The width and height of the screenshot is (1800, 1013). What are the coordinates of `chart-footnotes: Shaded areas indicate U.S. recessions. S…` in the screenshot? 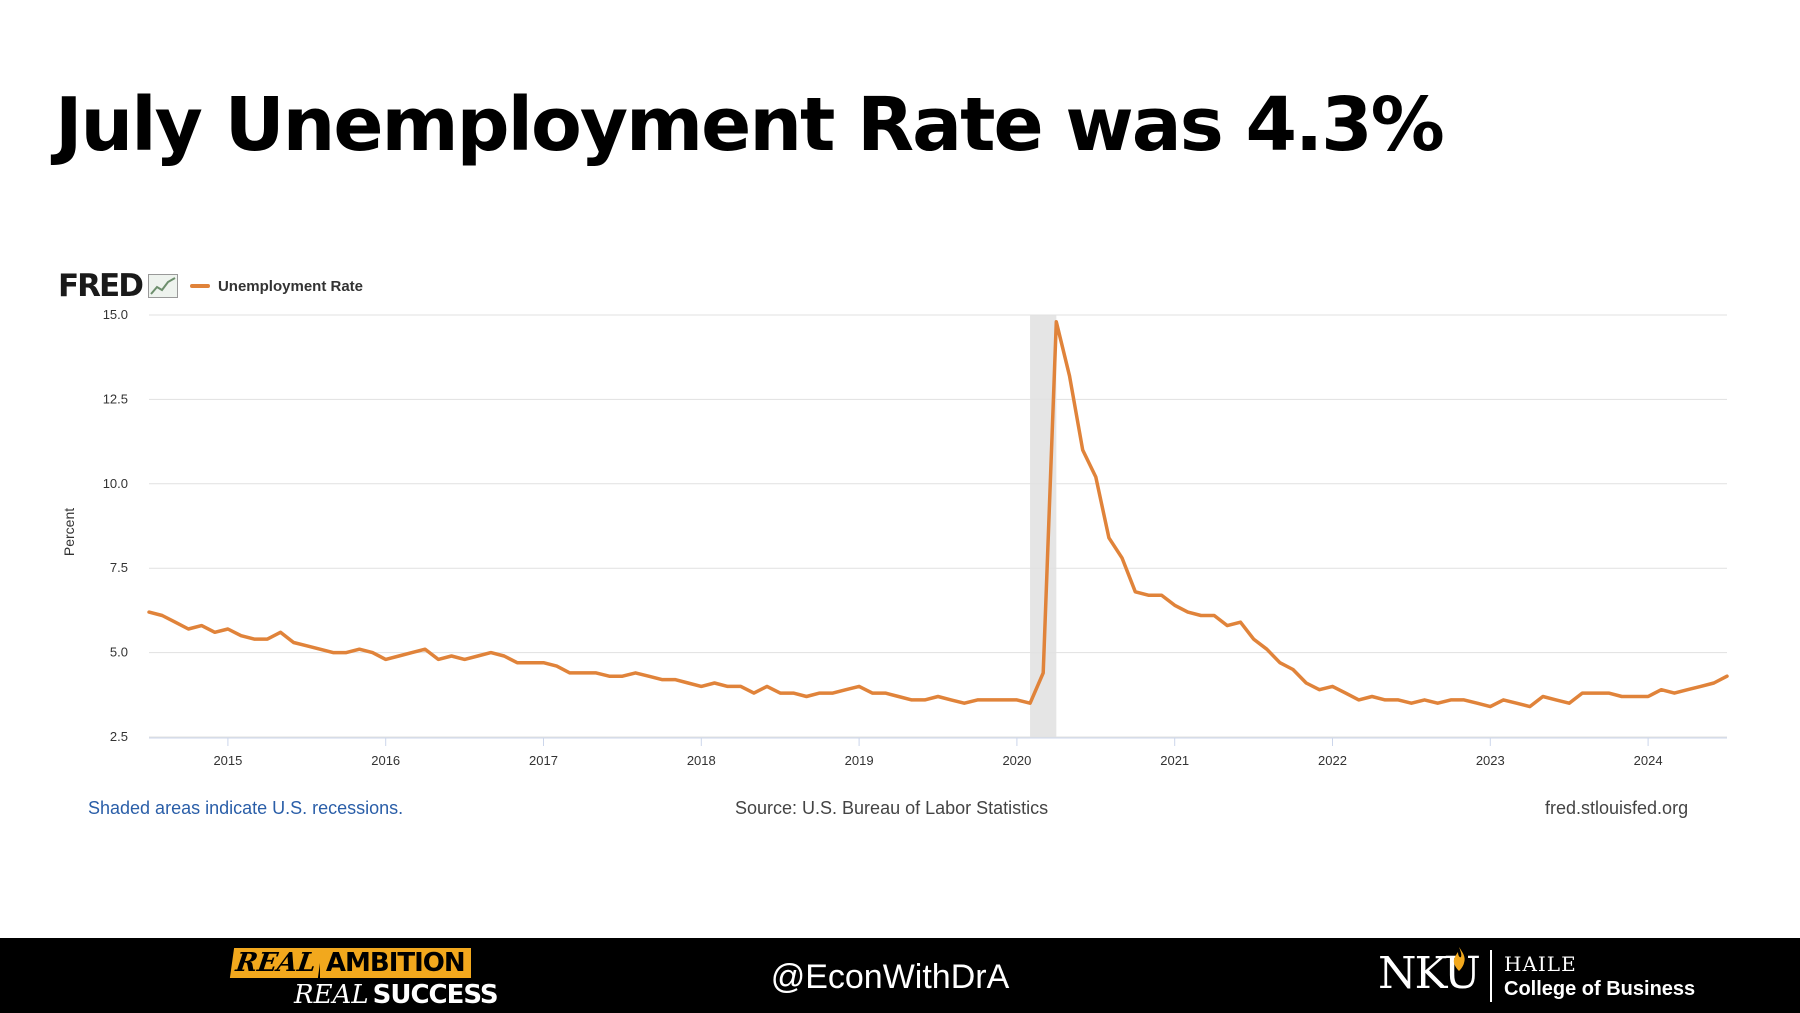 It's located at (900, 810).